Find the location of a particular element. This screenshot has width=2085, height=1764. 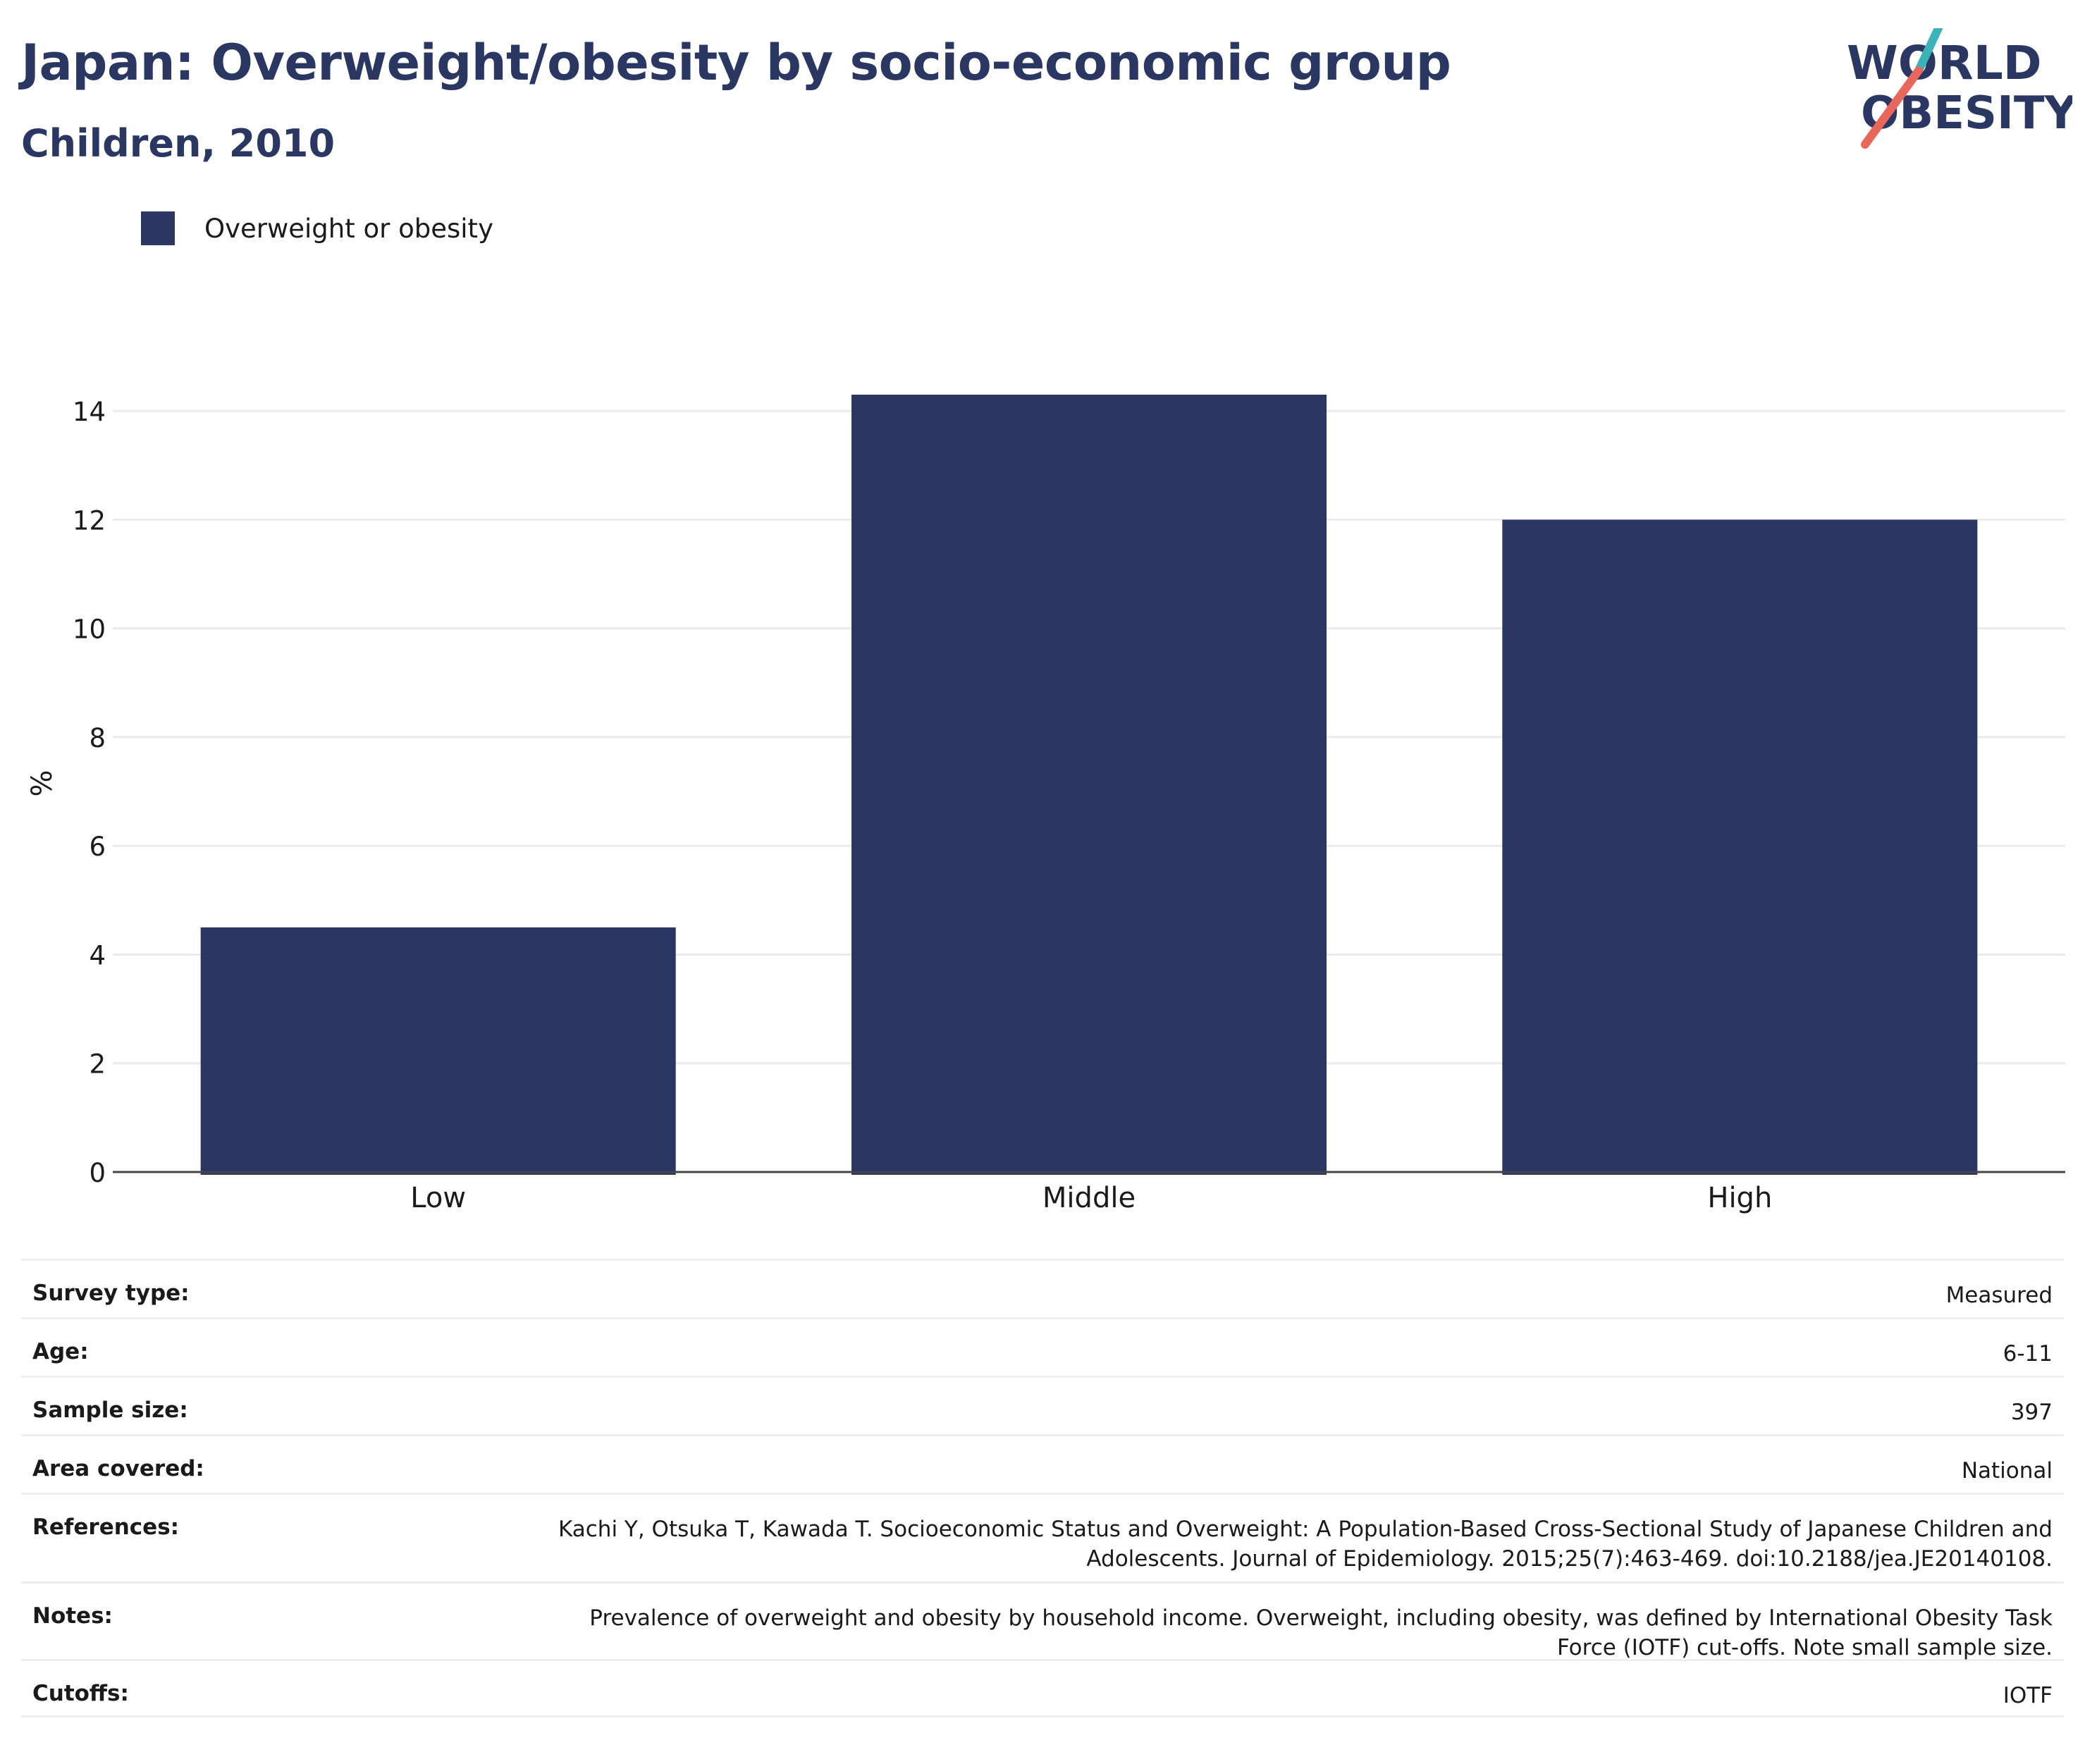

chart-legend: Overweight or obesity is located at coordinates (317, 228).